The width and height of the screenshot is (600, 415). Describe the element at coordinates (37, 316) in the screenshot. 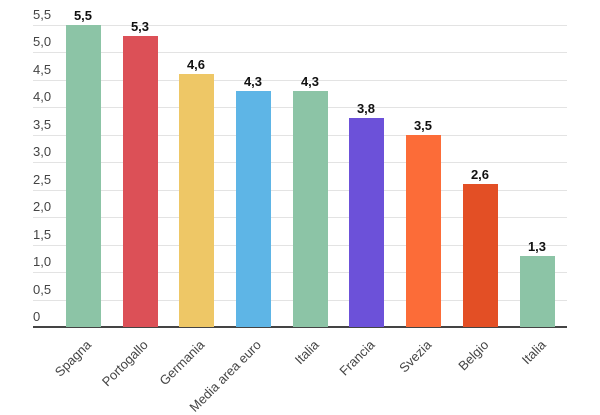

I see `y-tick-label: 0` at that location.